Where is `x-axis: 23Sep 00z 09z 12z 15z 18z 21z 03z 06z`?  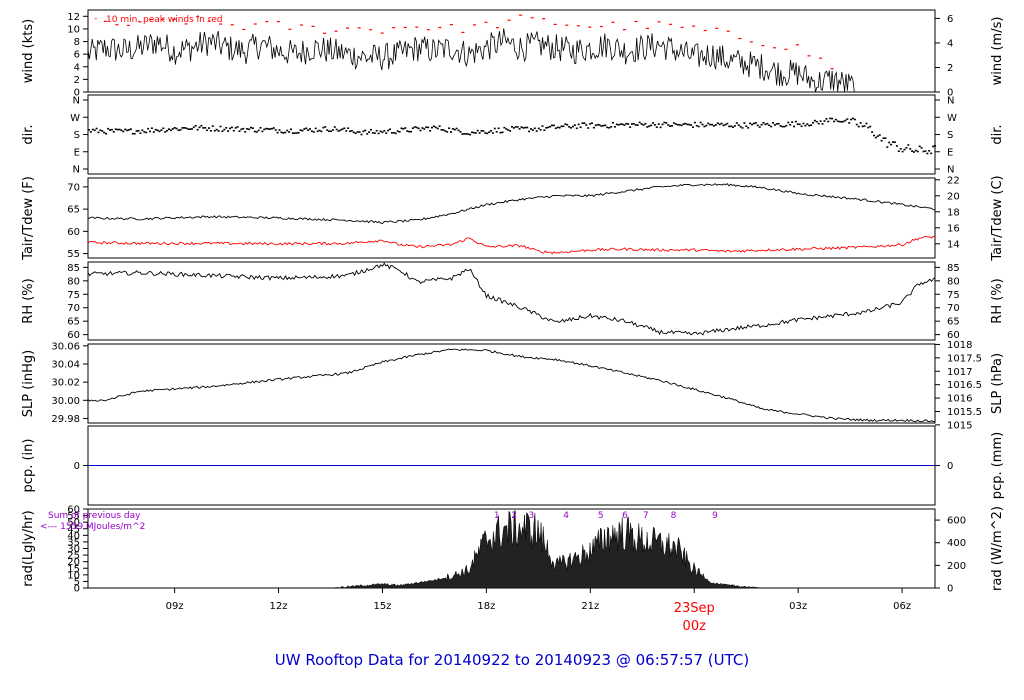 x-axis: 23Sep 00z 09z 12z 15z 18z 21z 03z 06z is located at coordinates (538, 611).